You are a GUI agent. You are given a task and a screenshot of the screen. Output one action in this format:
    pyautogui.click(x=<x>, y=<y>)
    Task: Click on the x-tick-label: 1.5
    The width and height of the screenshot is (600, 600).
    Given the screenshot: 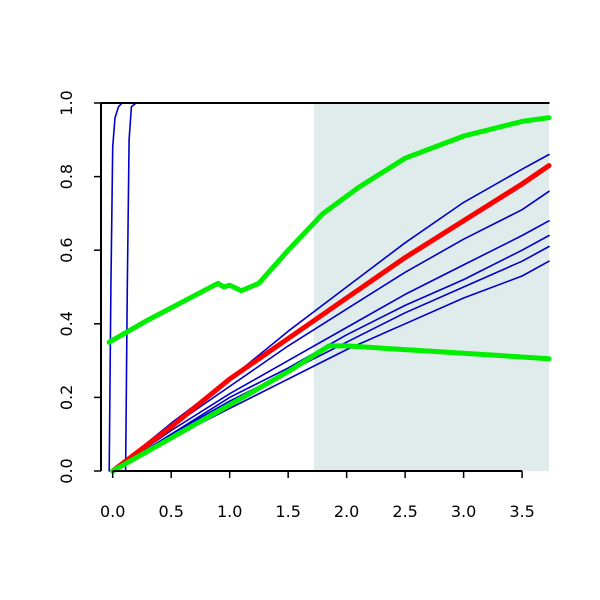 What is the action you would take?
    pyautogui.click(x=287, y=511)
    